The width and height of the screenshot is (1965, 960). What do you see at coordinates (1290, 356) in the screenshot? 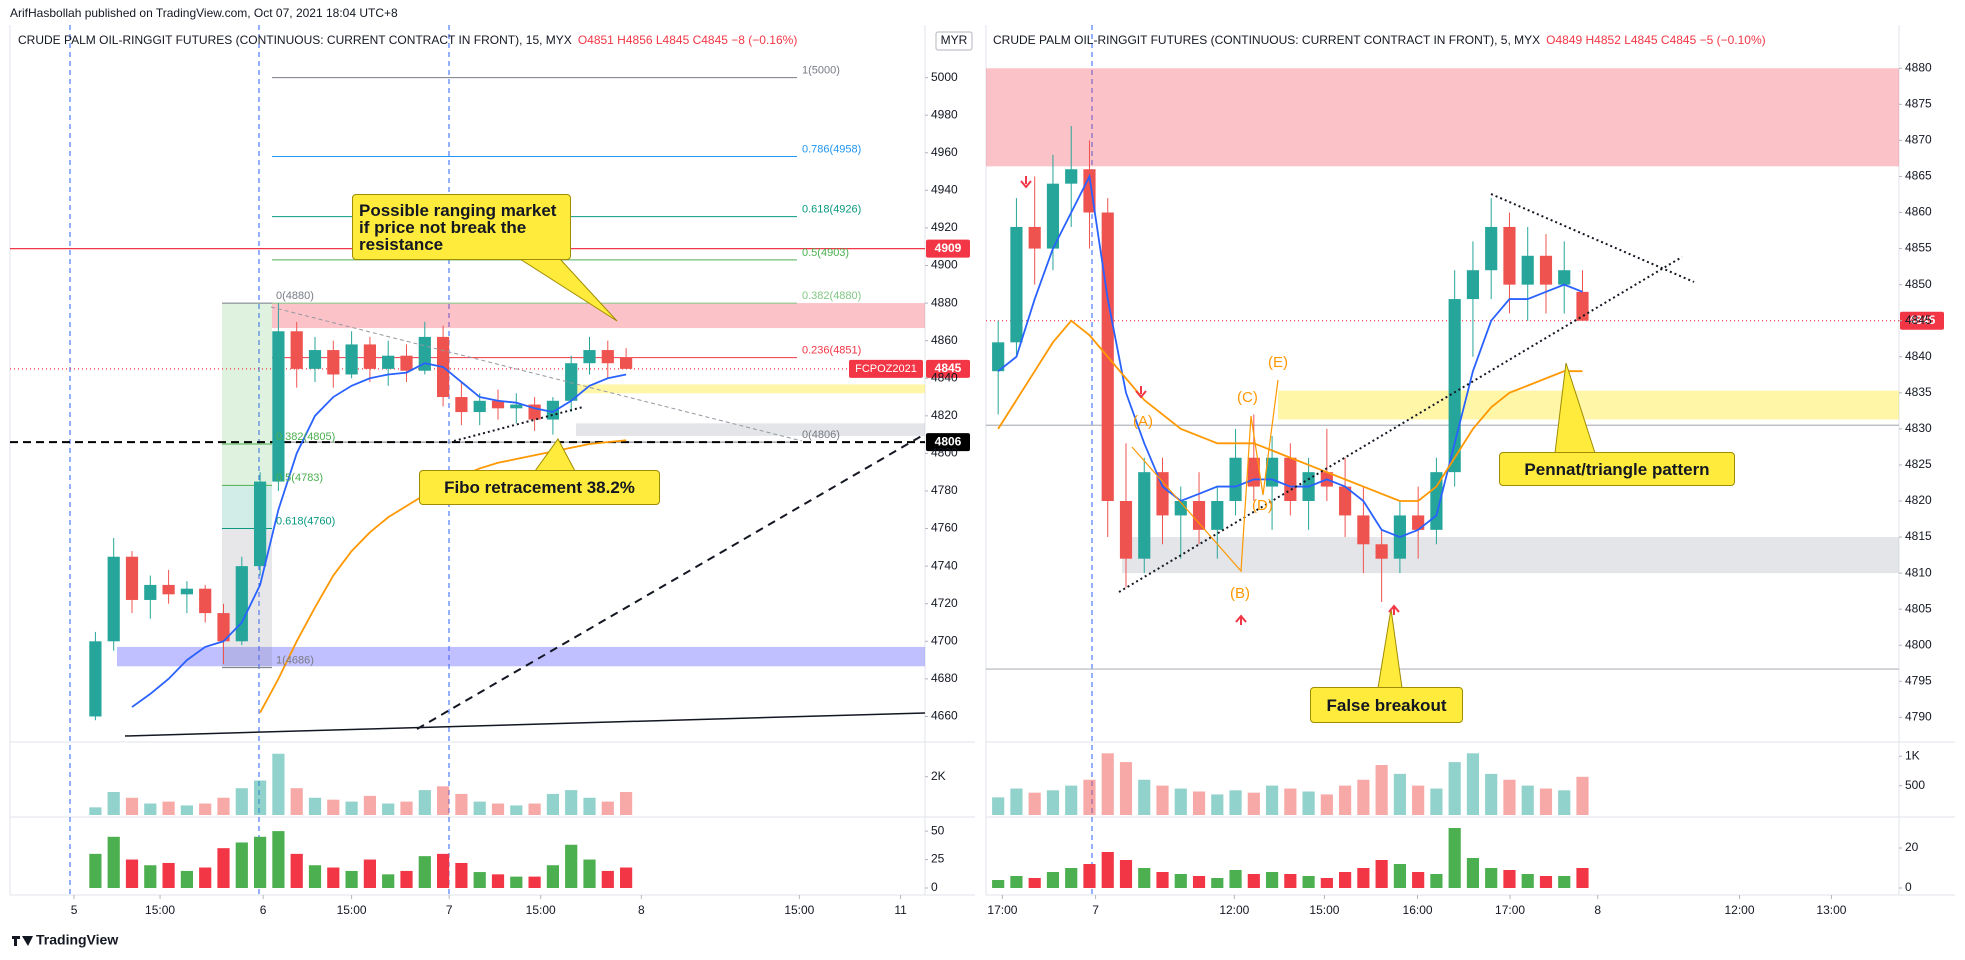
I see `moving-average` at bounding box center [1290, 356].